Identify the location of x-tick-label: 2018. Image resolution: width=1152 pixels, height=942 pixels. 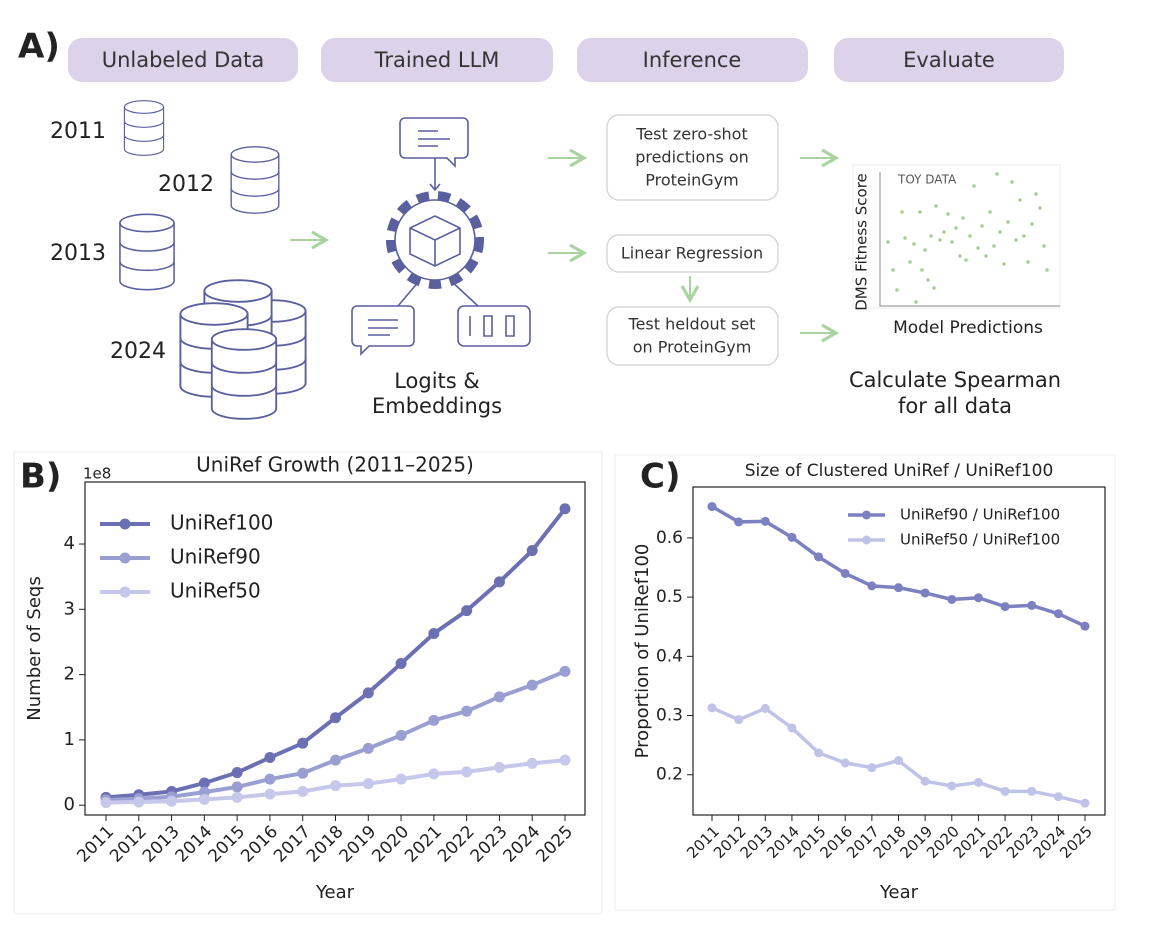
(325, 844).